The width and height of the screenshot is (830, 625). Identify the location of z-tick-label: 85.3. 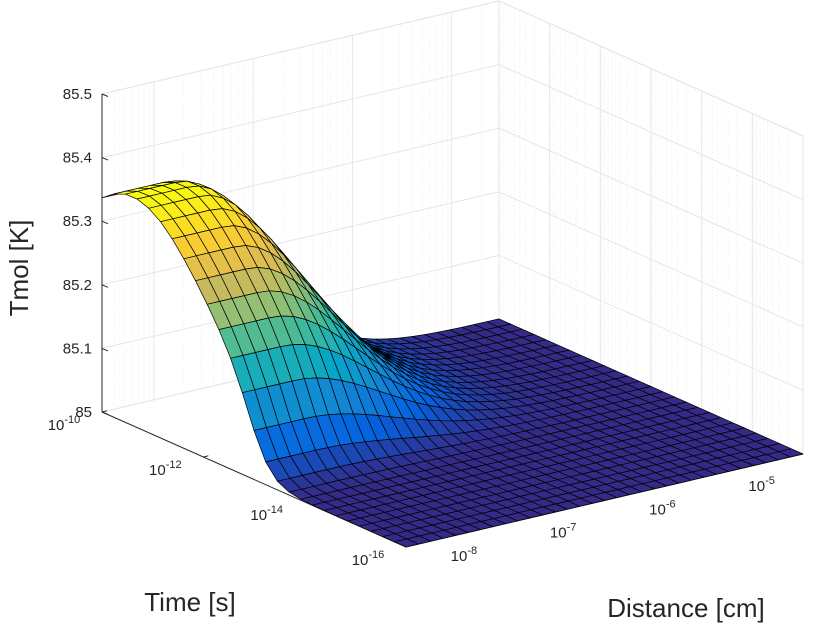
(77, 221).